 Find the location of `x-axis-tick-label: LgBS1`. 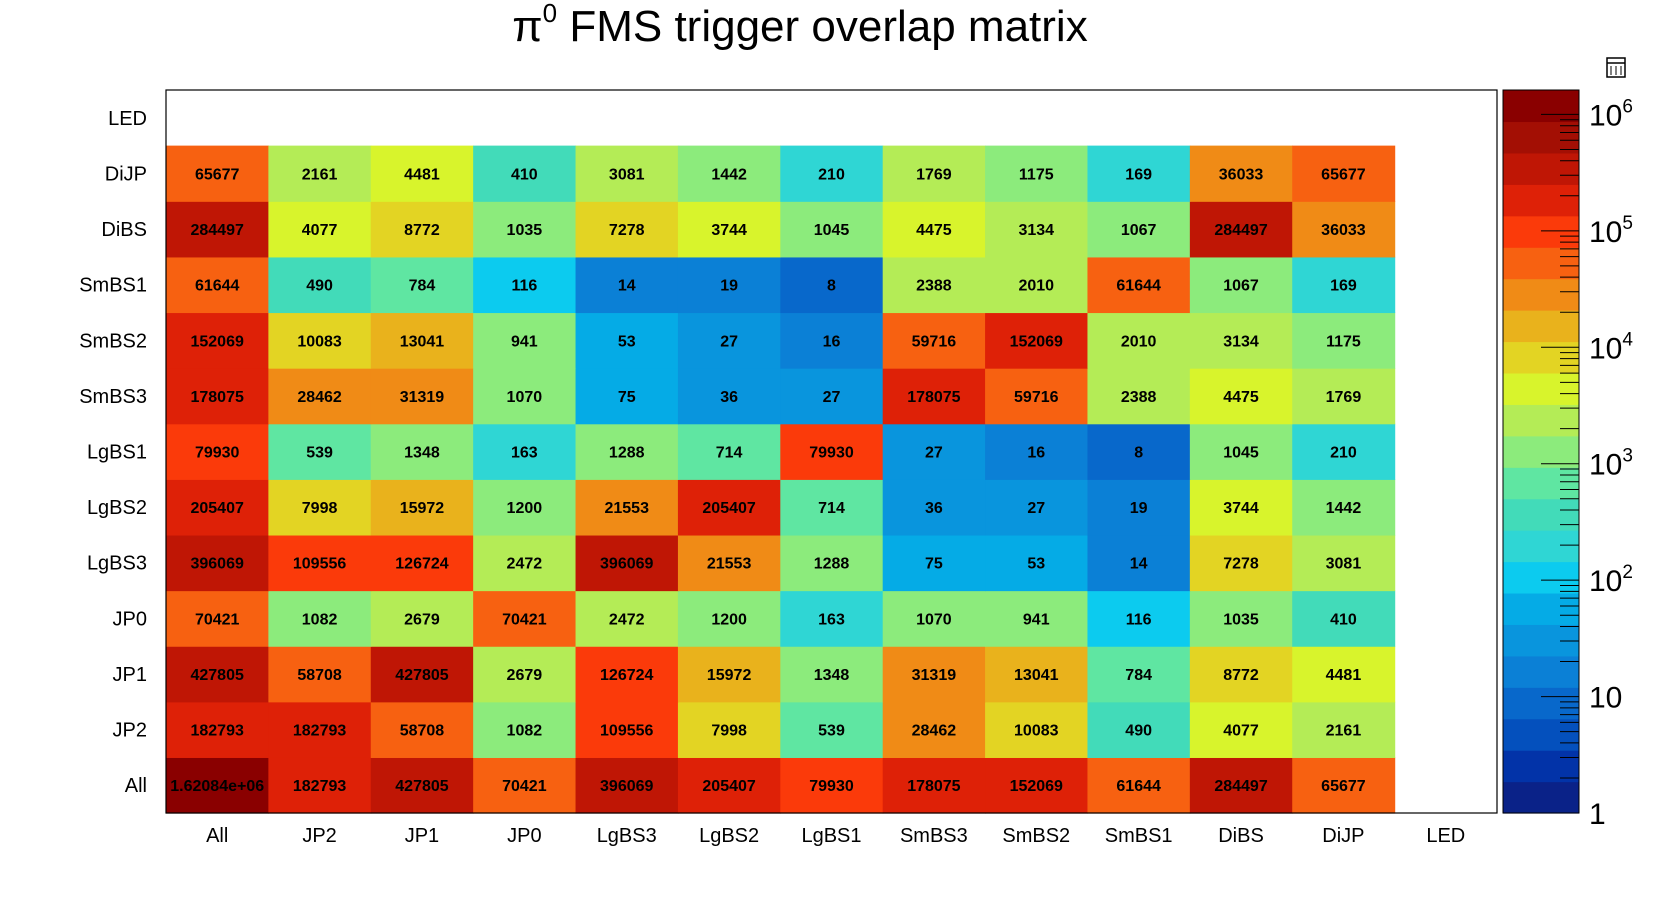

x-axis-tick-label: LgBS1 is located at coordinates (831, 836).